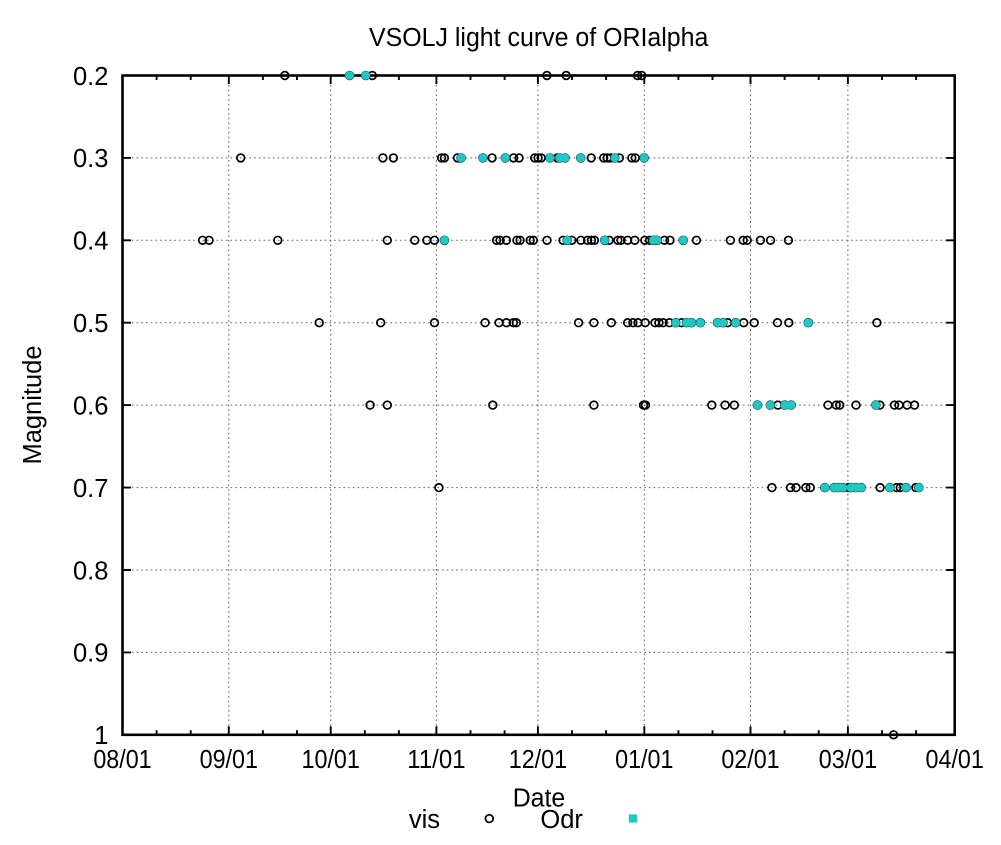  I want to click on svg-text: 10/01, so click(331, 760).